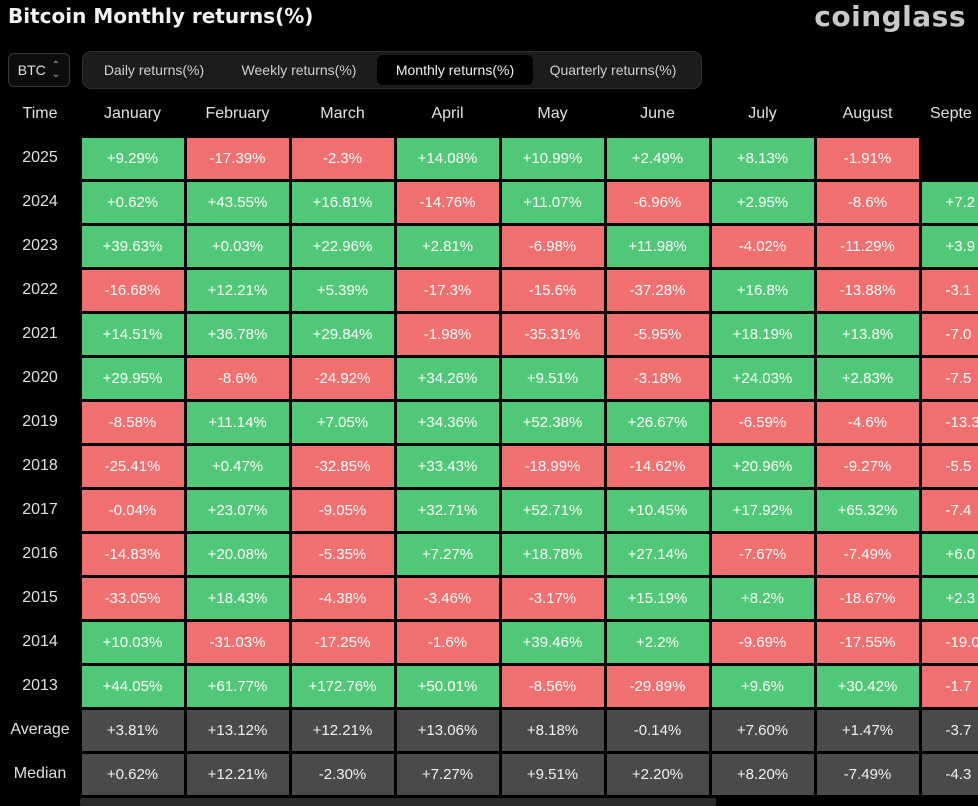  What do you see at coordinates (132, 290) in the screenshot?
I see `return-cell: -16.68%` at bounding box center [132, 290].